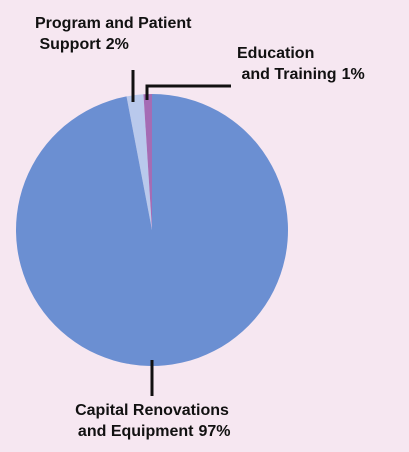 The width and height of the screenshot is (409, 452). What do you see at coordinates (214, 431) in the screenshot?
I see `value-label: 97%` at bounding box center [214, 431].